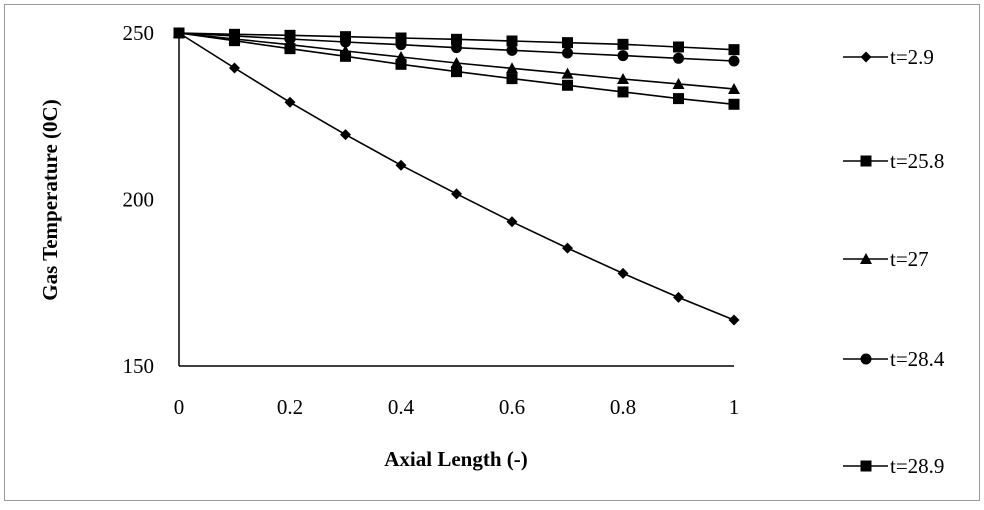  Describe the element at coordinates (139, 366) in the screenshot. I see `y-tick-label: 150` at that location.